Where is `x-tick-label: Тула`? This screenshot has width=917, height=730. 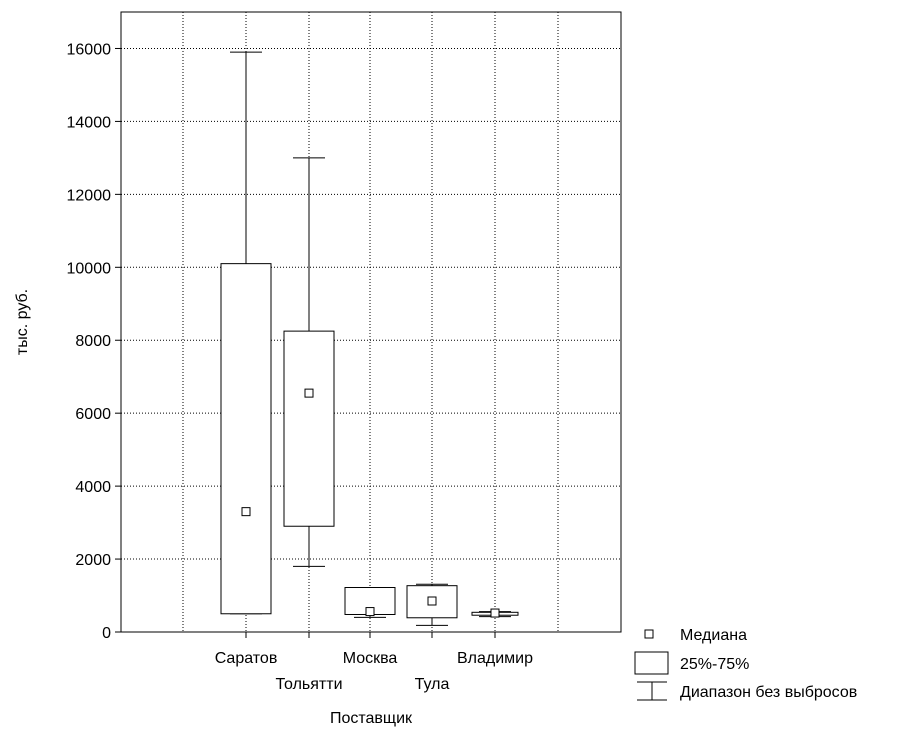
x-tick-label: Тула is located at coordinates (432, 684).